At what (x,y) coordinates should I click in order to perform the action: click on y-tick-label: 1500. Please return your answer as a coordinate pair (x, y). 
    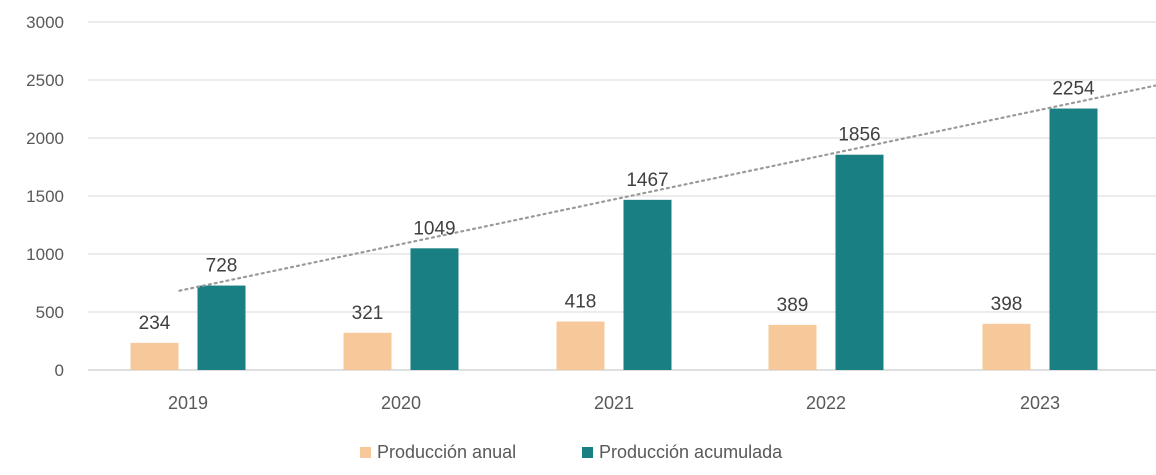
    Looking at the image, I should click on (45, 196).